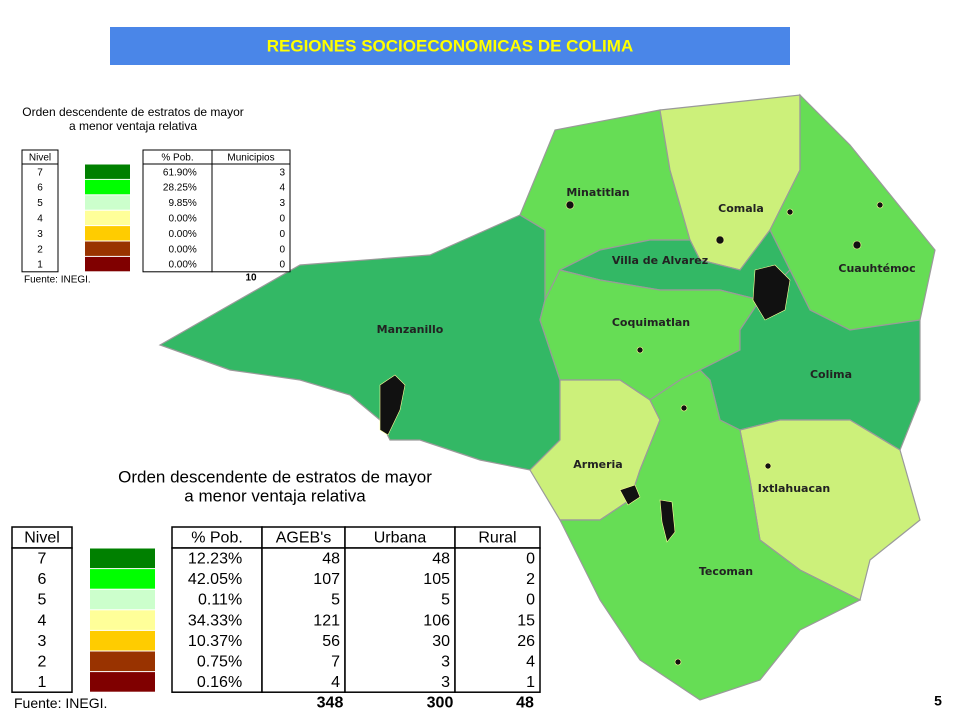  Describe the element at coordinates (326, 579) in the screenshot. I see `cell: 107` at that location.